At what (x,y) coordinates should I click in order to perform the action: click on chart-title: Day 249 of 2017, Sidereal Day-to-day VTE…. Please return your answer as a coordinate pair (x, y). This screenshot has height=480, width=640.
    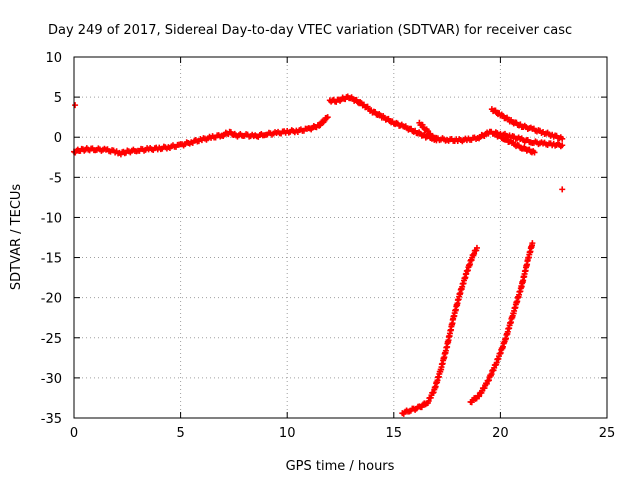
    Looking at the image, I should click on (310, 30).